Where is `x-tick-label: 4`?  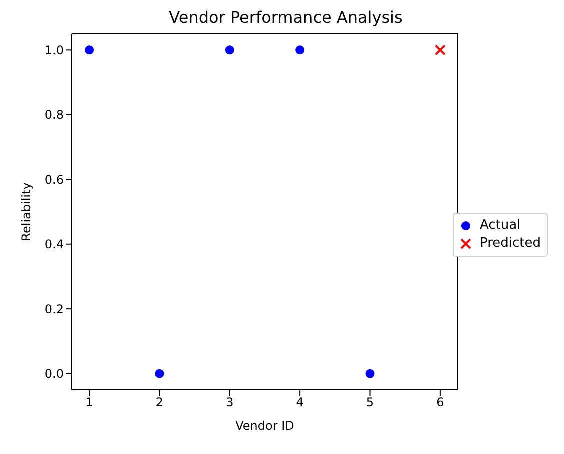 x-tick-label: 4 is located at coordinates (300, 403).